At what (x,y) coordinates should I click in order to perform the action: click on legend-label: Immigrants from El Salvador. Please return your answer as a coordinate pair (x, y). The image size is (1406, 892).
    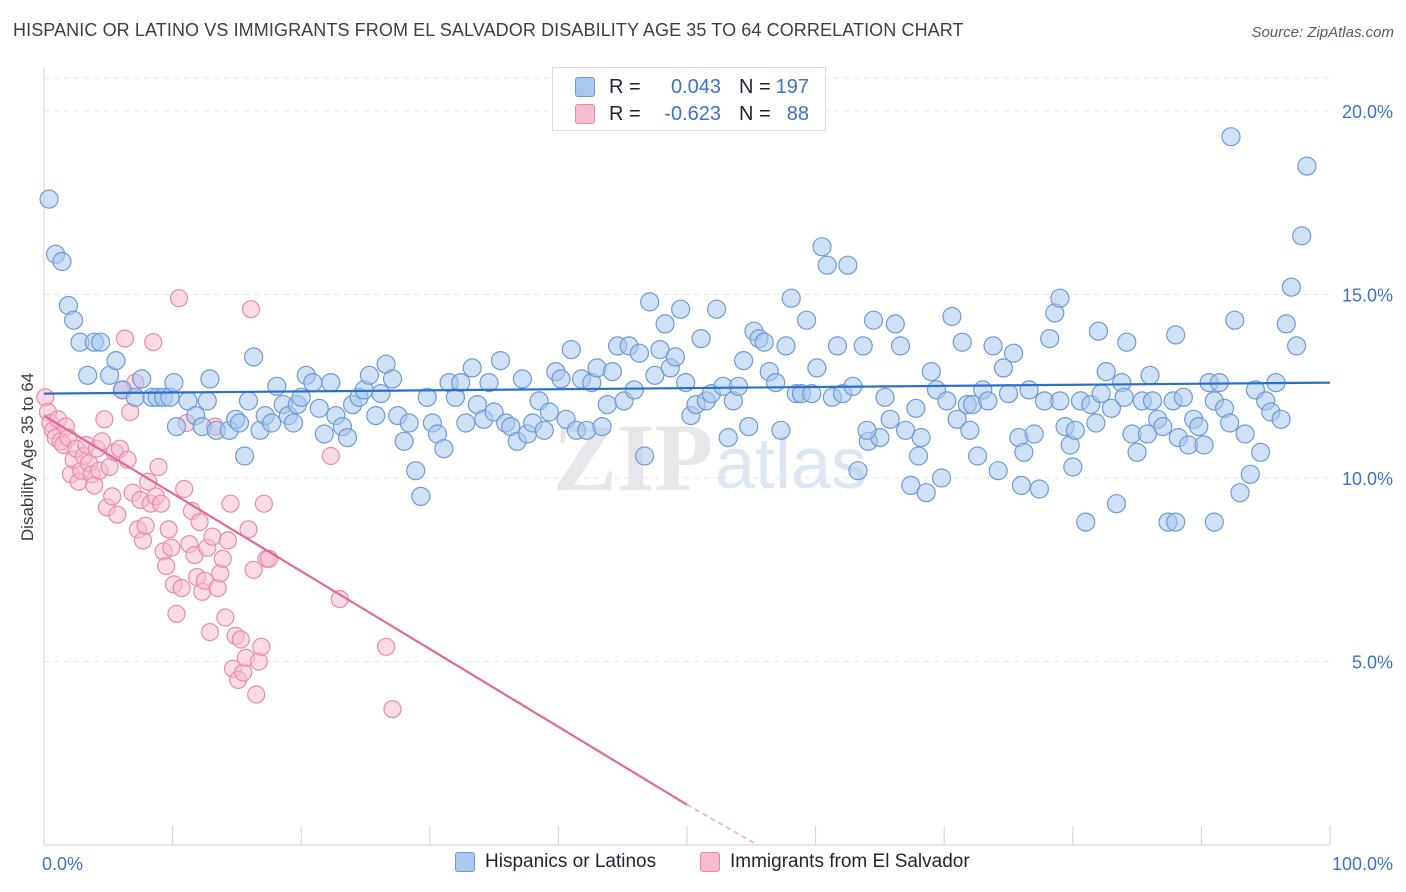
    Looking at the image, I should click on (850, 861).